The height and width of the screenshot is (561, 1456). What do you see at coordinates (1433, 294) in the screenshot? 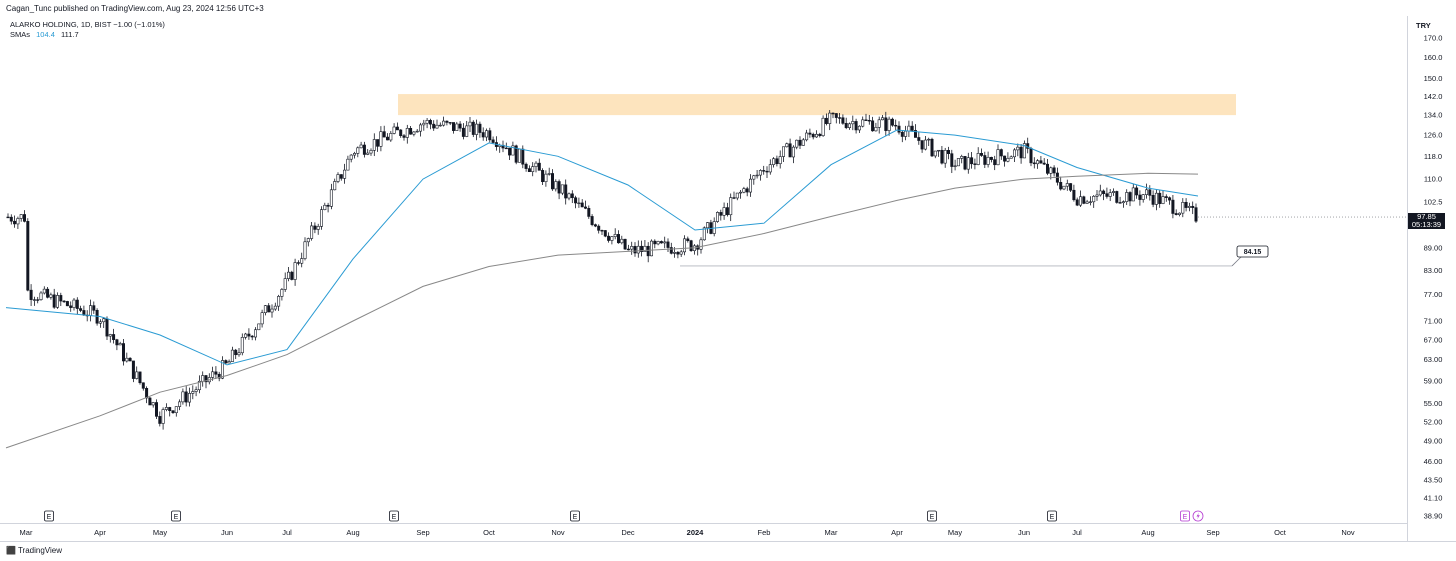
I see `price-tick-label: 77.00` at bounding box center [1433, 294].